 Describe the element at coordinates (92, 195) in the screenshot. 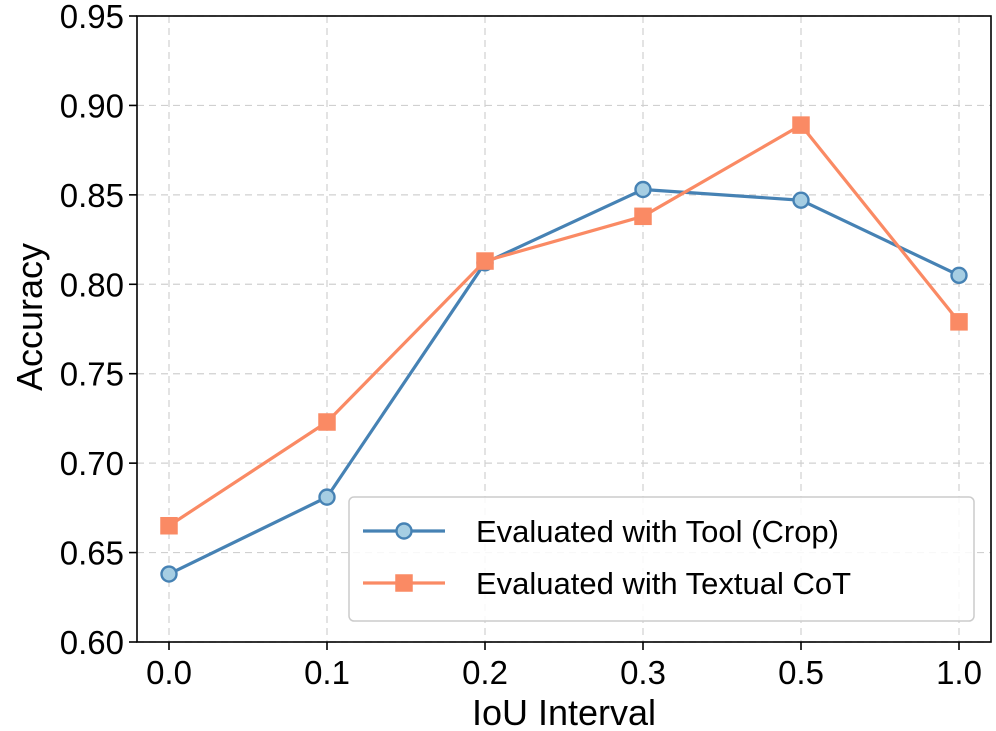

I see `y-tick-label: 0.85` at that location.